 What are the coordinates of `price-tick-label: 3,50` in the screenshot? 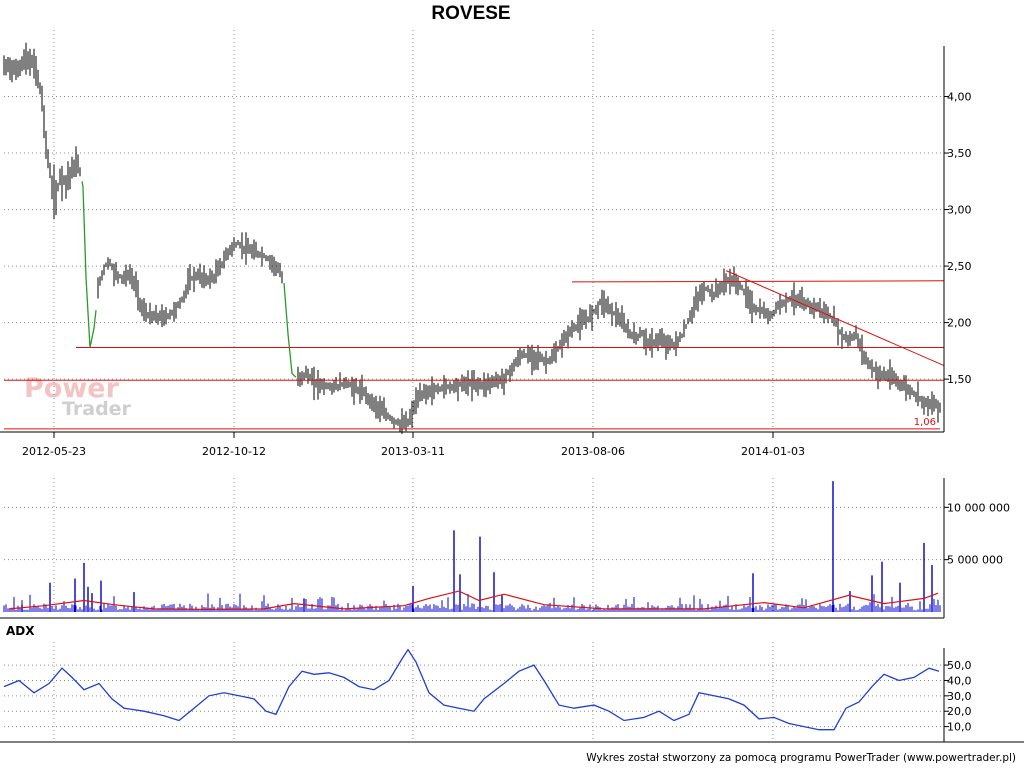 It's located at (959, 153).